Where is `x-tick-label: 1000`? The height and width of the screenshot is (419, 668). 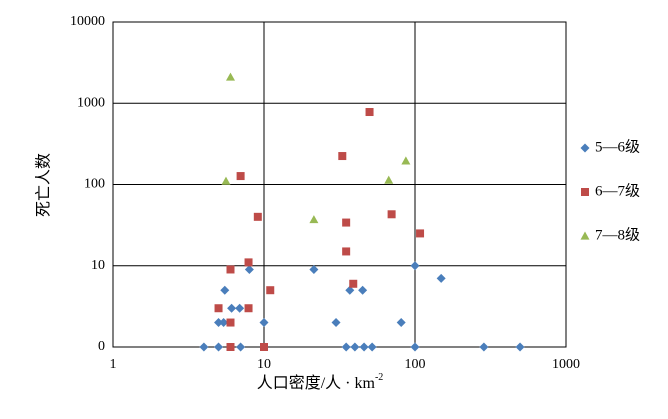 x-tick-label: 1000 is located at coordinates (566, 364).